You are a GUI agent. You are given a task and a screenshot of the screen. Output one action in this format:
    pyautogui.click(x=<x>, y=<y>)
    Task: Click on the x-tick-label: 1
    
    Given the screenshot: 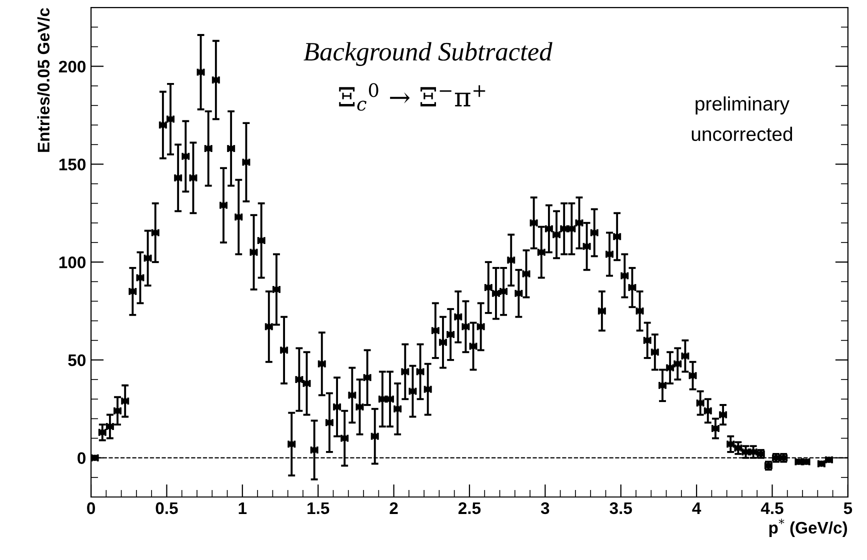 What is the action you would take?
    pyautogui.click(x=242, y=508)
    